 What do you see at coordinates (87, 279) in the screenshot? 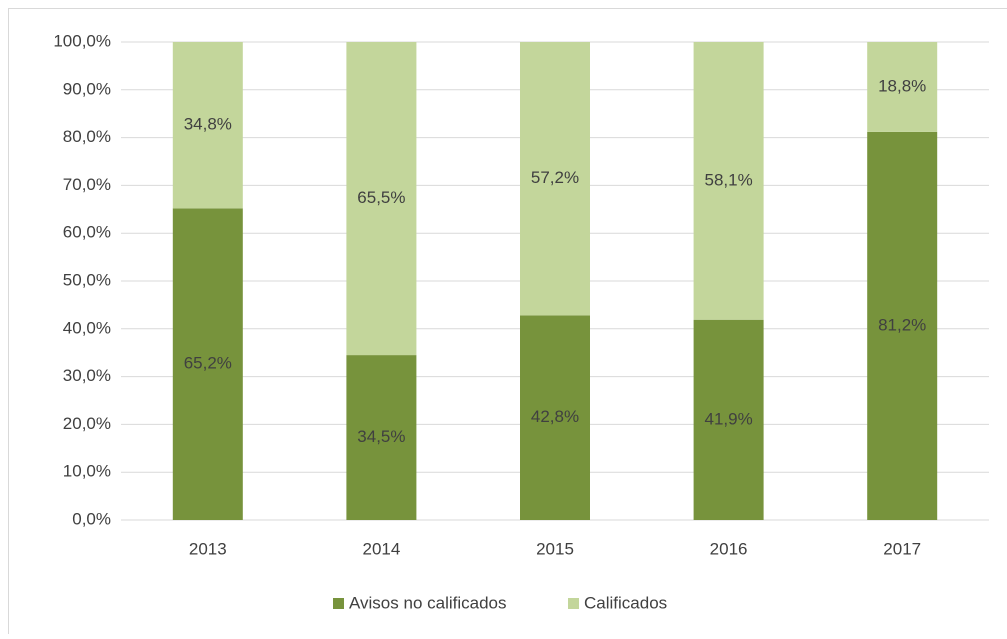
I see `y-tick-label: 50,0%` at bounding box center [87, 279].